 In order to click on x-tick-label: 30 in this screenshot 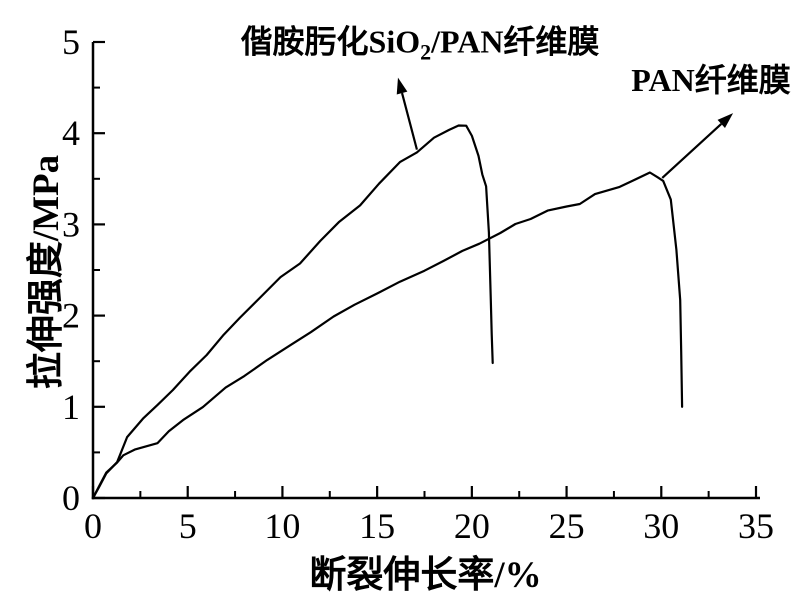, I will do `click(661, 526)`.